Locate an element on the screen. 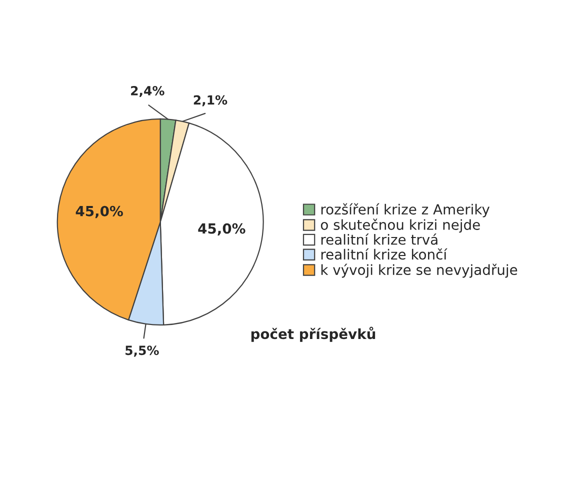 The width and height of the screenshot is (582, 481). data-label: 5,5% is located at coordinates (142, 351).